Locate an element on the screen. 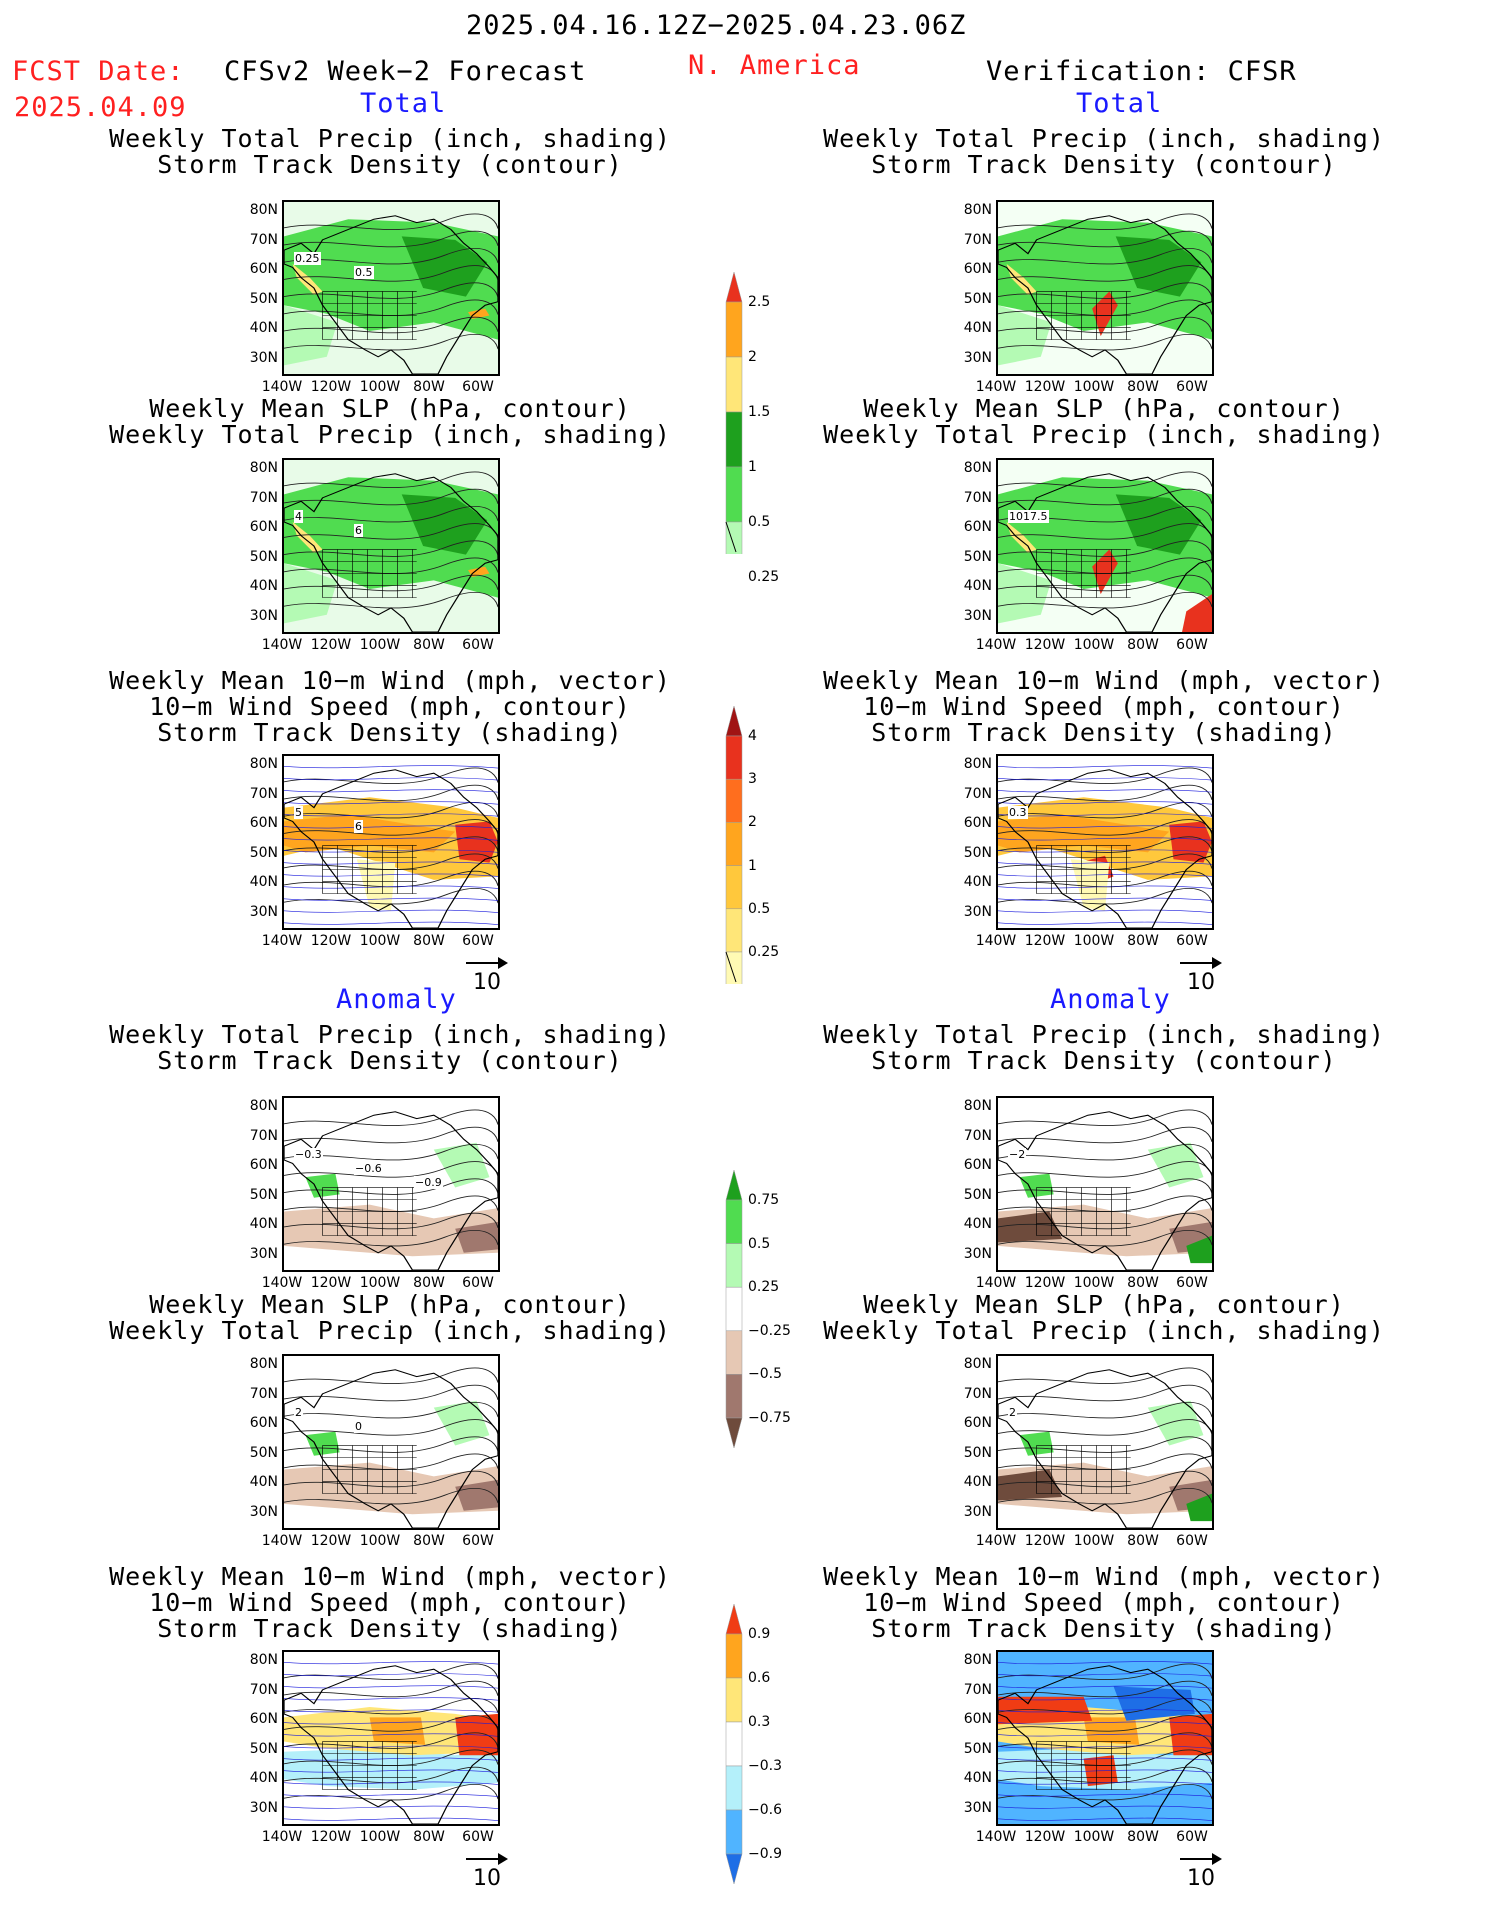 This screenshot has height=1925, width=1487. contour-label: 0 is located at coordinates (358, 1426).